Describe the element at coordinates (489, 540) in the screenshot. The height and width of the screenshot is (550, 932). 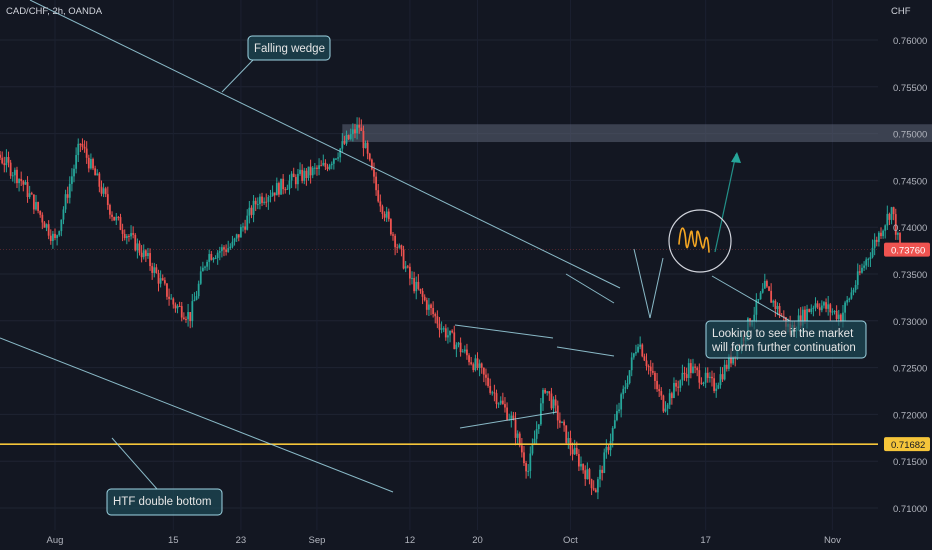
I see `time-axis: Aug1523Sep1220Oct17Nov1422Dec` at that location.